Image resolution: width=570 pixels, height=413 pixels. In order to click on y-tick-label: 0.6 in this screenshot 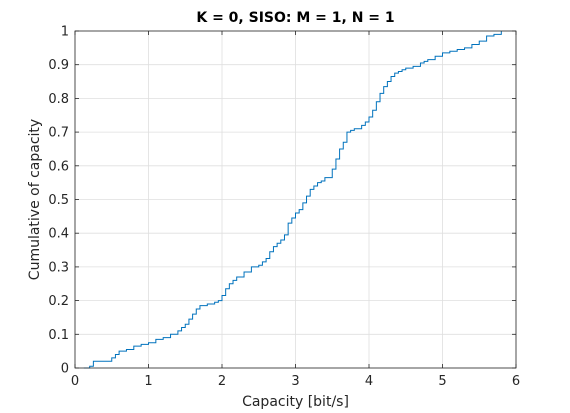, I will do `click(58, 166)`.